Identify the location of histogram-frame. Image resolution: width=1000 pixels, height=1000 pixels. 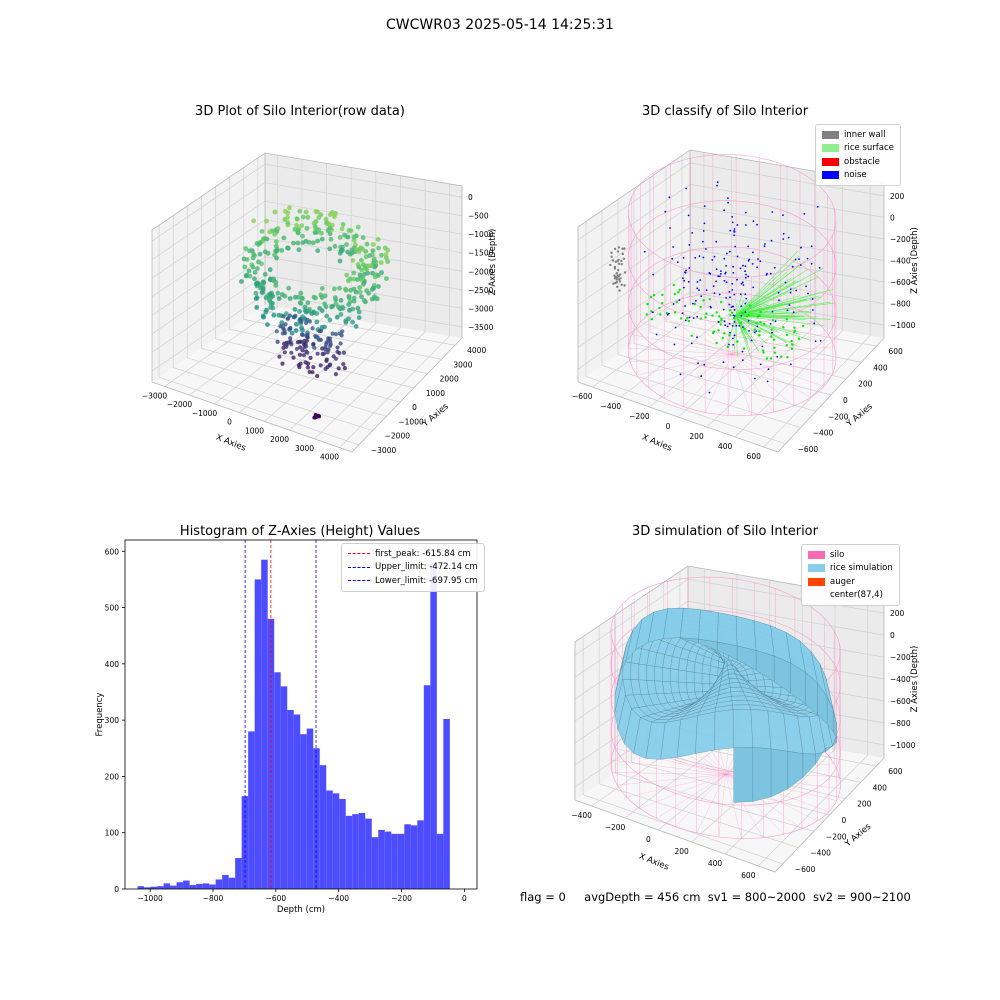
(301, 714).